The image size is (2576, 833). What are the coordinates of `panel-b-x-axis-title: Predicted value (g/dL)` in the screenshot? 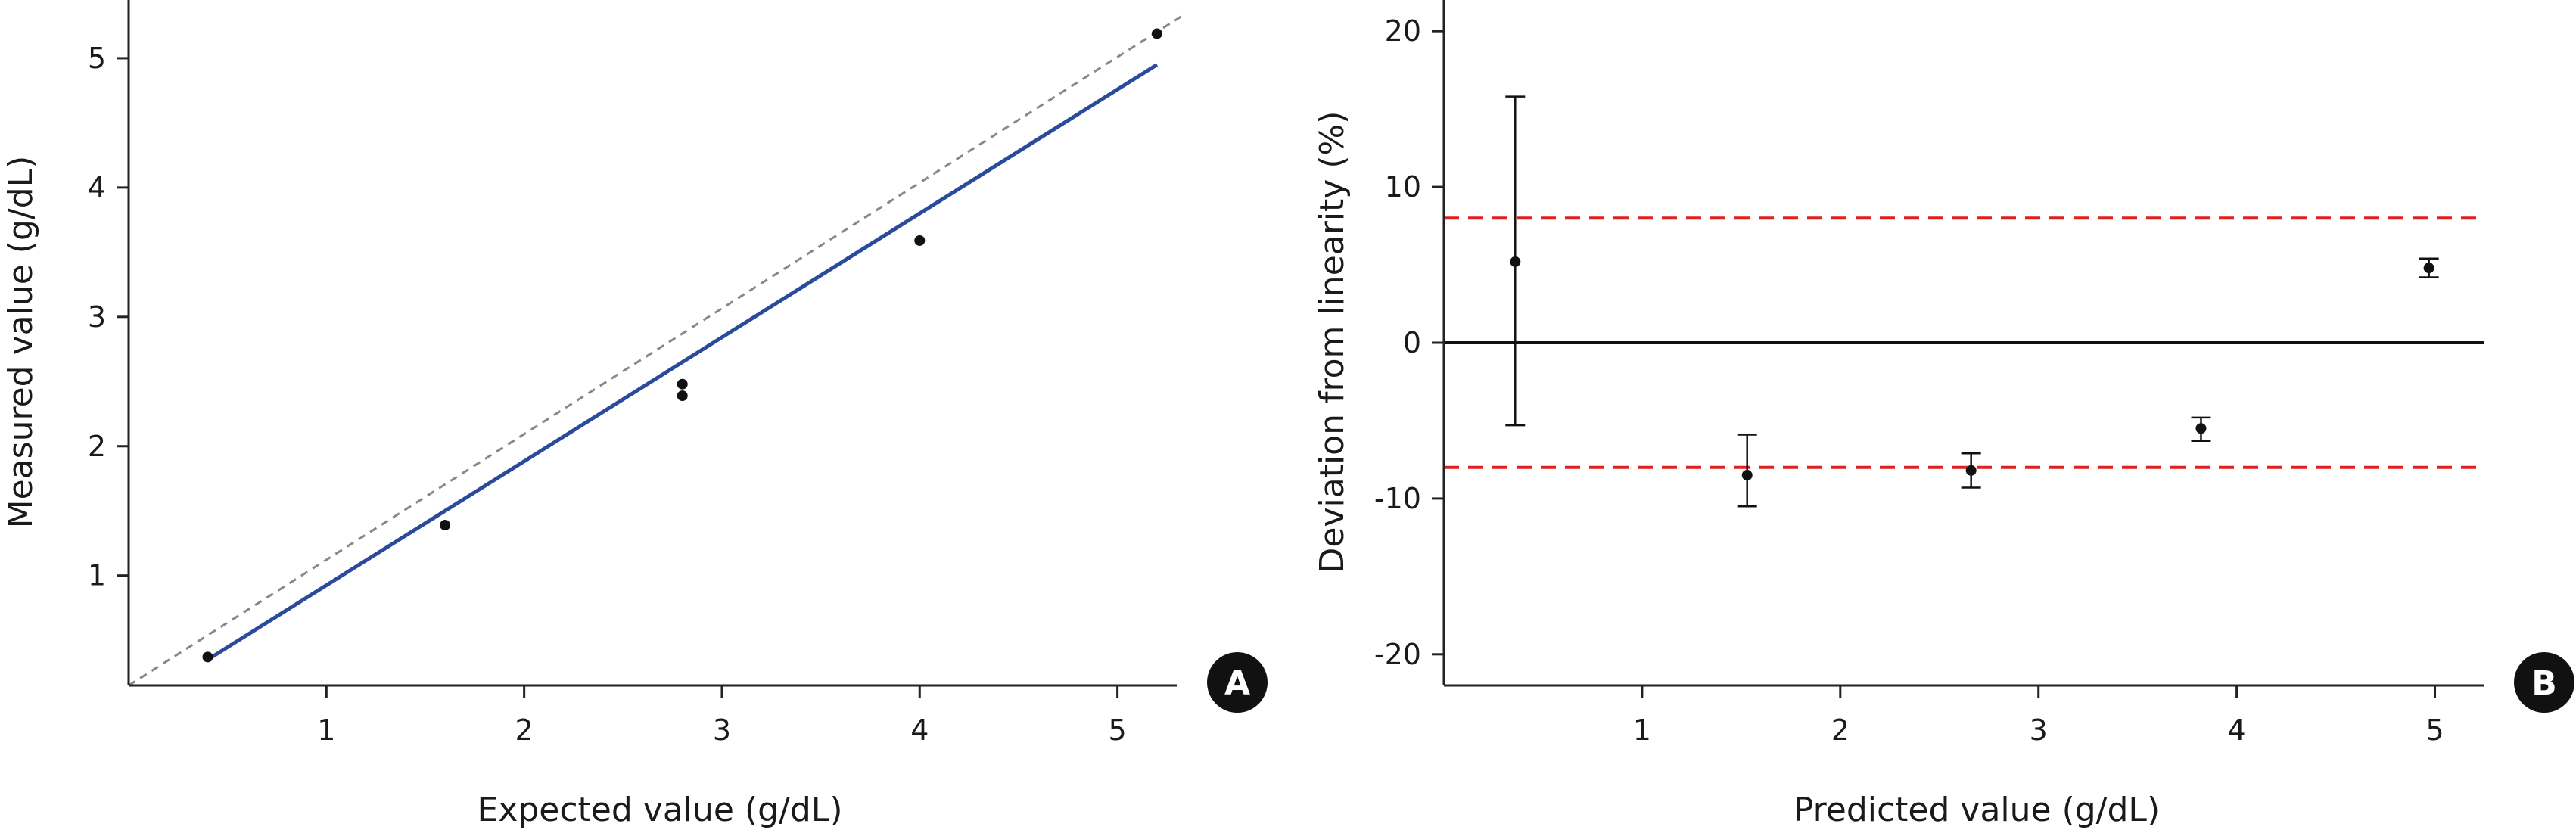 It's located at (1977, 810).